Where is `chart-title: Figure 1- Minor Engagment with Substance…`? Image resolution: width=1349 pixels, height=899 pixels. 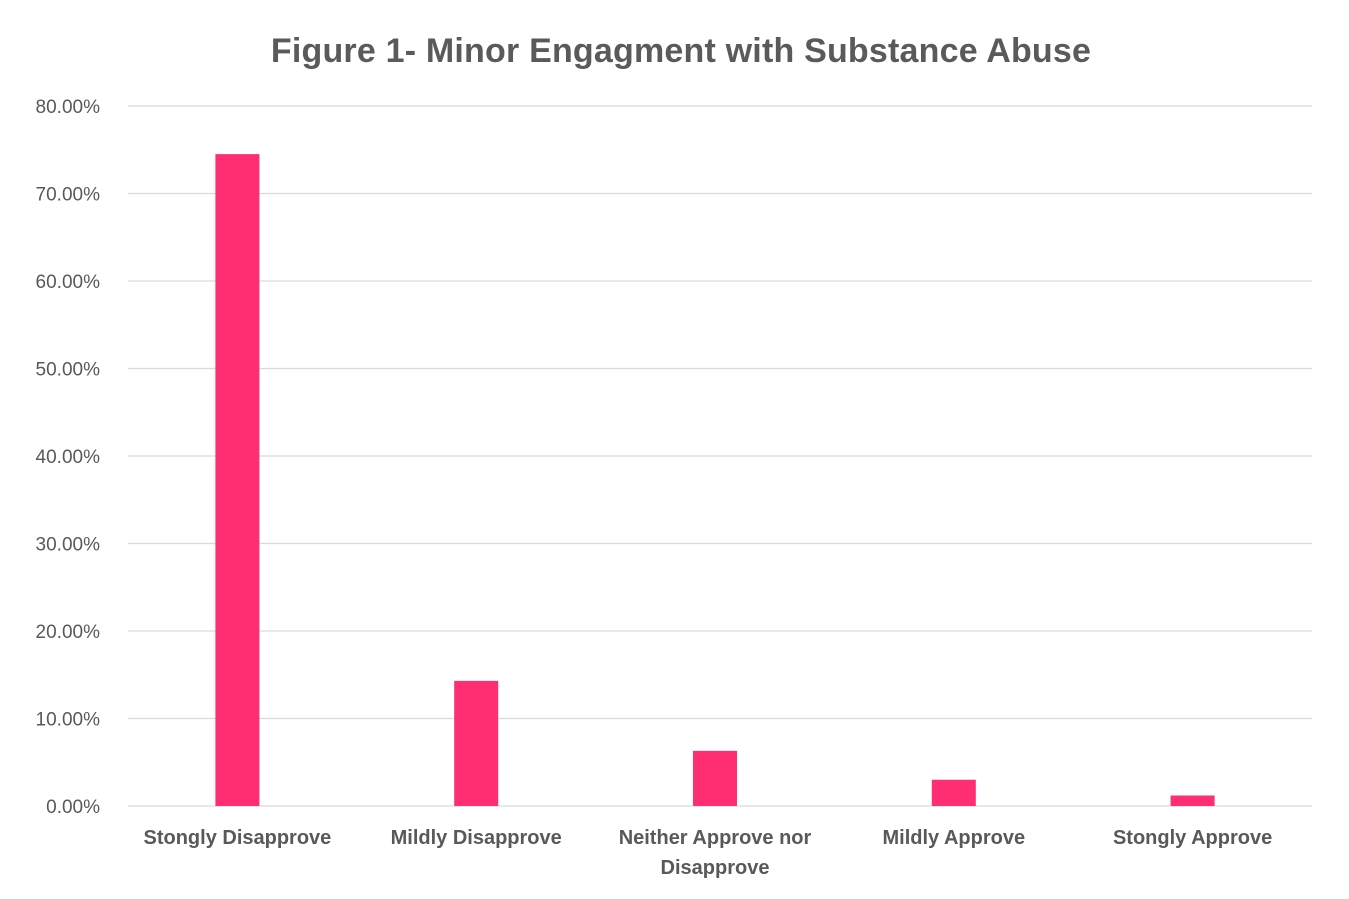
chart-title: Figure 1- Minor Engagment with Substance… is located at coordinates (681, 51).